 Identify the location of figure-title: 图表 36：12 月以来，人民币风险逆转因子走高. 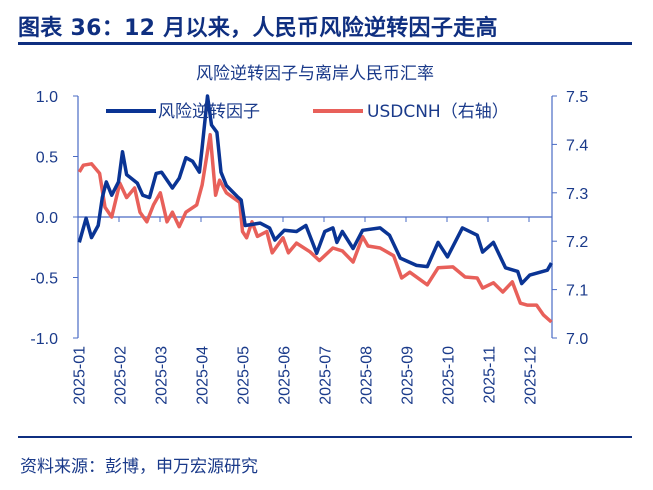
(258, 28).